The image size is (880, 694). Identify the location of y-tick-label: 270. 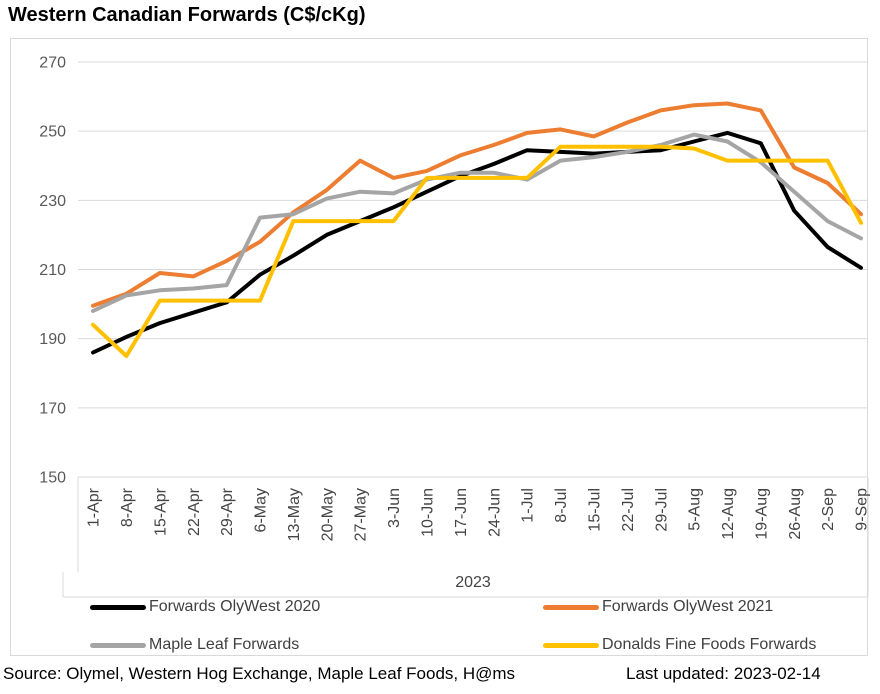
(52, 63).